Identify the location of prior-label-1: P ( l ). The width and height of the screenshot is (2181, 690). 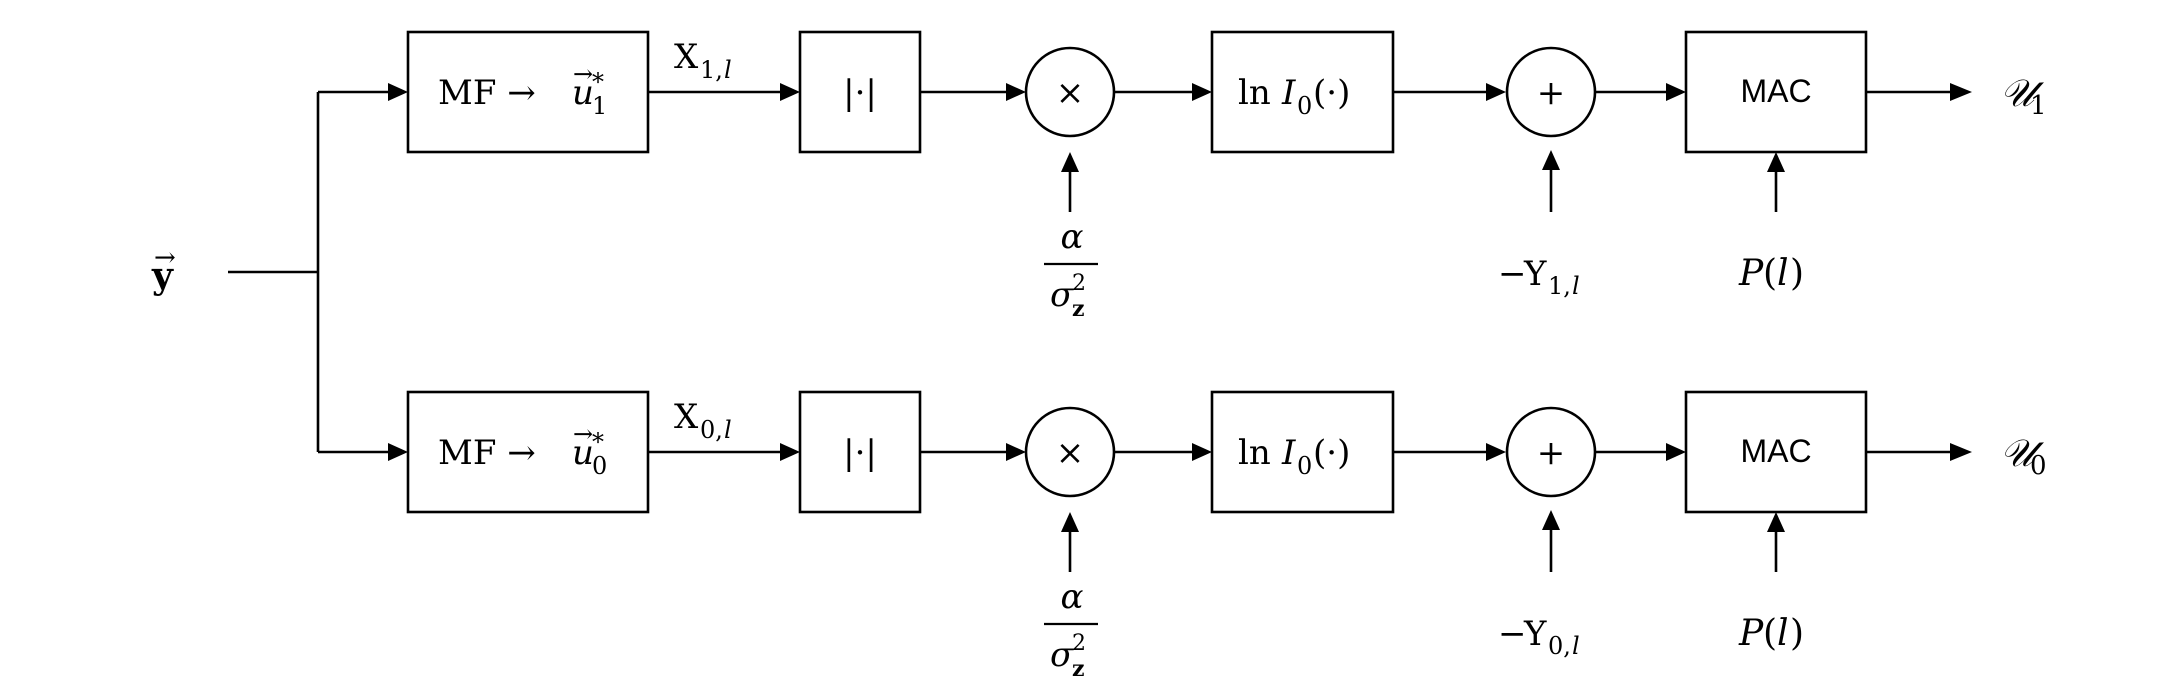
(1771, 273).